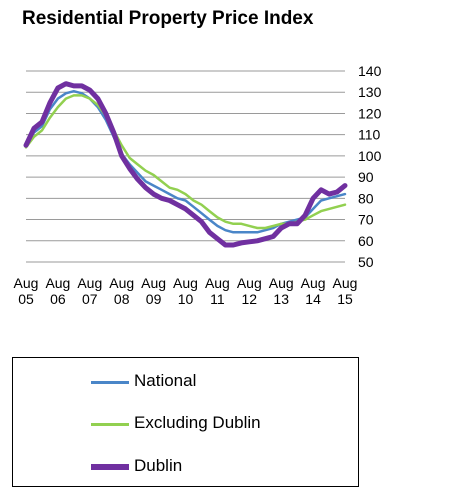  What do you see at coordinates (370, 113) in the screenshot?
I see `y-tick-label-120: 120` at bounding box center [370, 113].